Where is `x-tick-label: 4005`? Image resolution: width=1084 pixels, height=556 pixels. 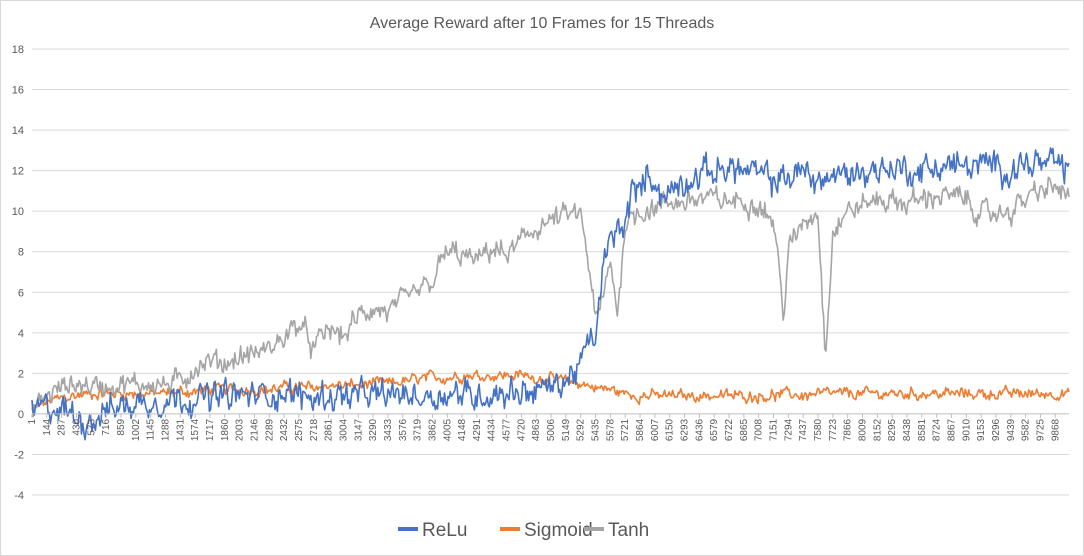
x-tick-label: 4005 is located at coordinates (447, 429).